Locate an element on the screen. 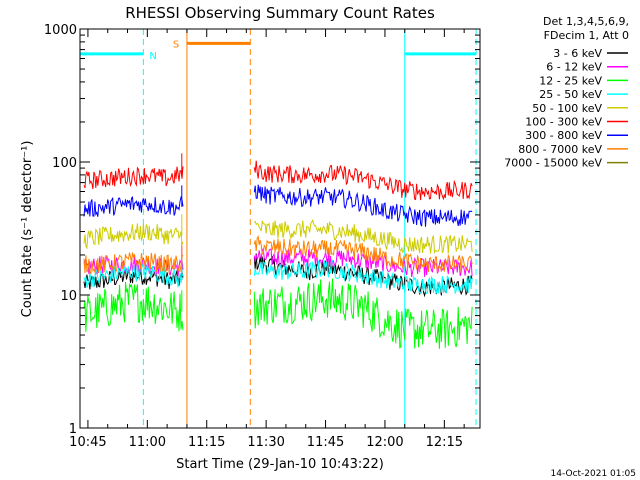 Image resolution: width=640 pixels, height=480 pixels. legend-label-5: 100 - 300 keV is located at coordinates (563, 122).